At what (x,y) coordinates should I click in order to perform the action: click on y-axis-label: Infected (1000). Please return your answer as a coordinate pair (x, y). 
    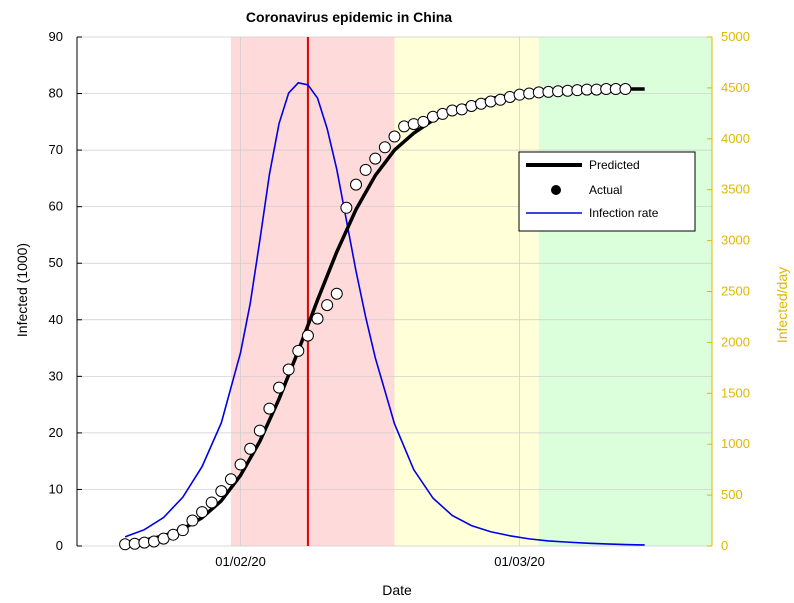
    Looking at the image, I should click on (22, 290).